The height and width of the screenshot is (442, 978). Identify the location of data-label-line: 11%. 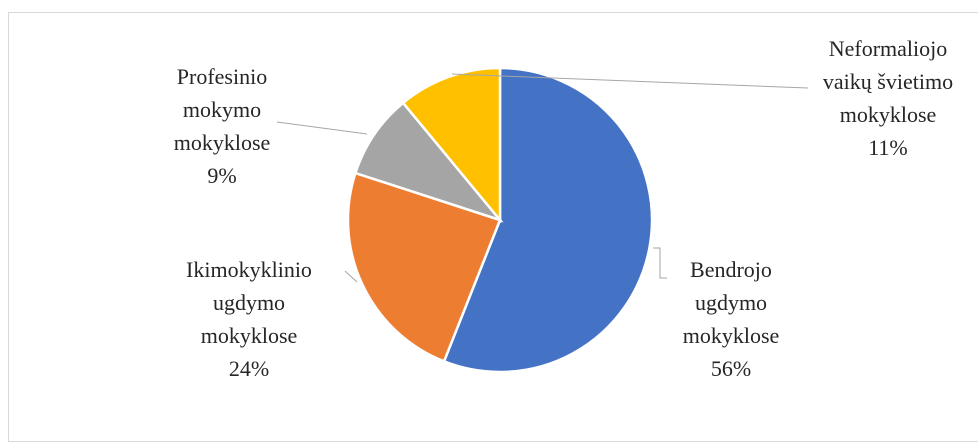
(888, 147).